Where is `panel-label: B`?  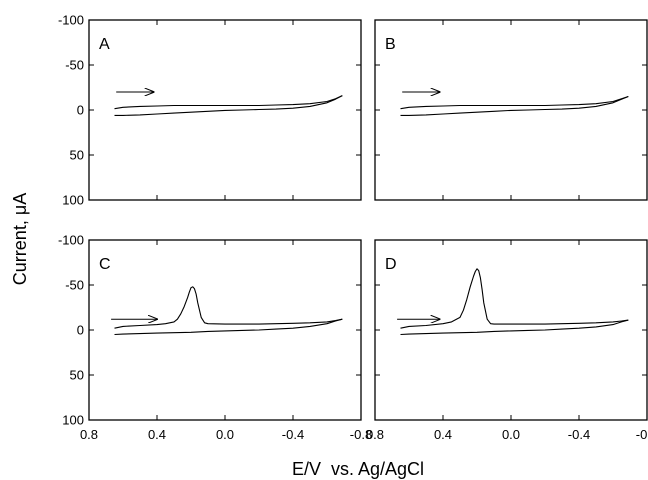
panel-label: B is located at coordinates (390, 44).